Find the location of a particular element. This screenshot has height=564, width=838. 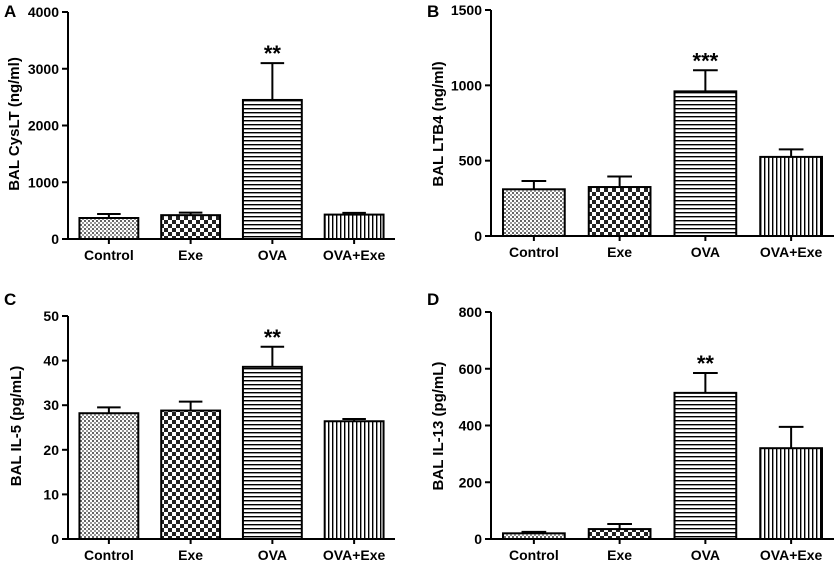

y-tick-label: 1500 is located at coordinates (466, 10).